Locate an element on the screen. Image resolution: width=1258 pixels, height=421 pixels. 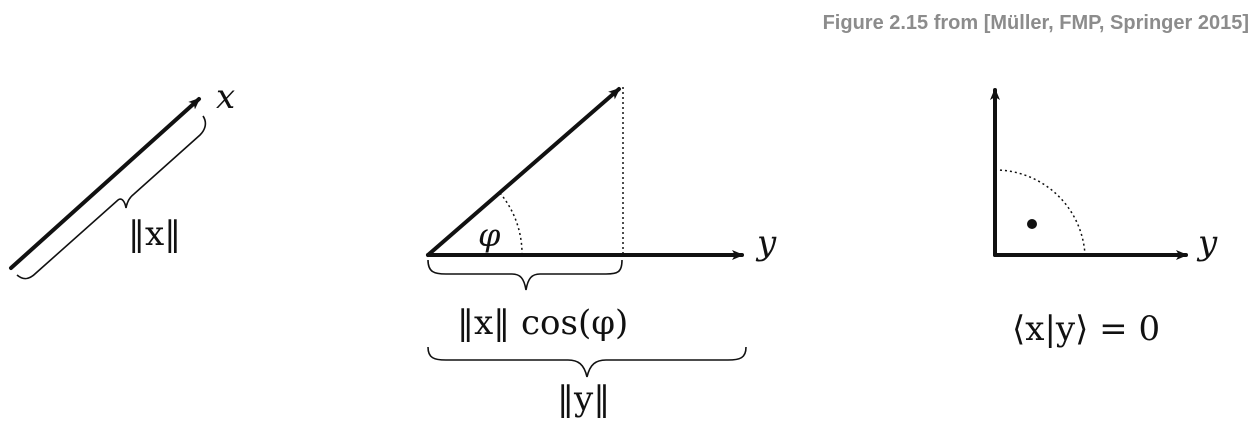
norm-brace is located at coordinates (111, 197).